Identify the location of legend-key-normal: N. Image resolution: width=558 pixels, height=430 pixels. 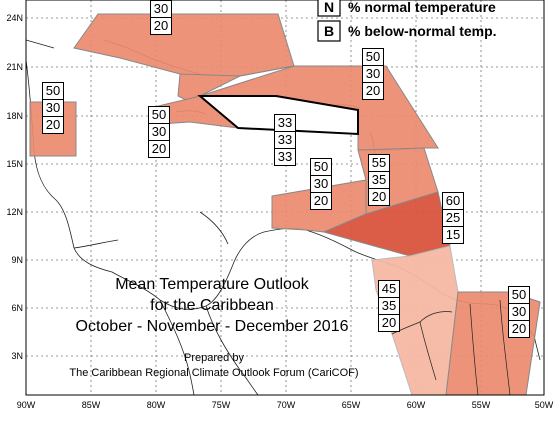
(329, 7).